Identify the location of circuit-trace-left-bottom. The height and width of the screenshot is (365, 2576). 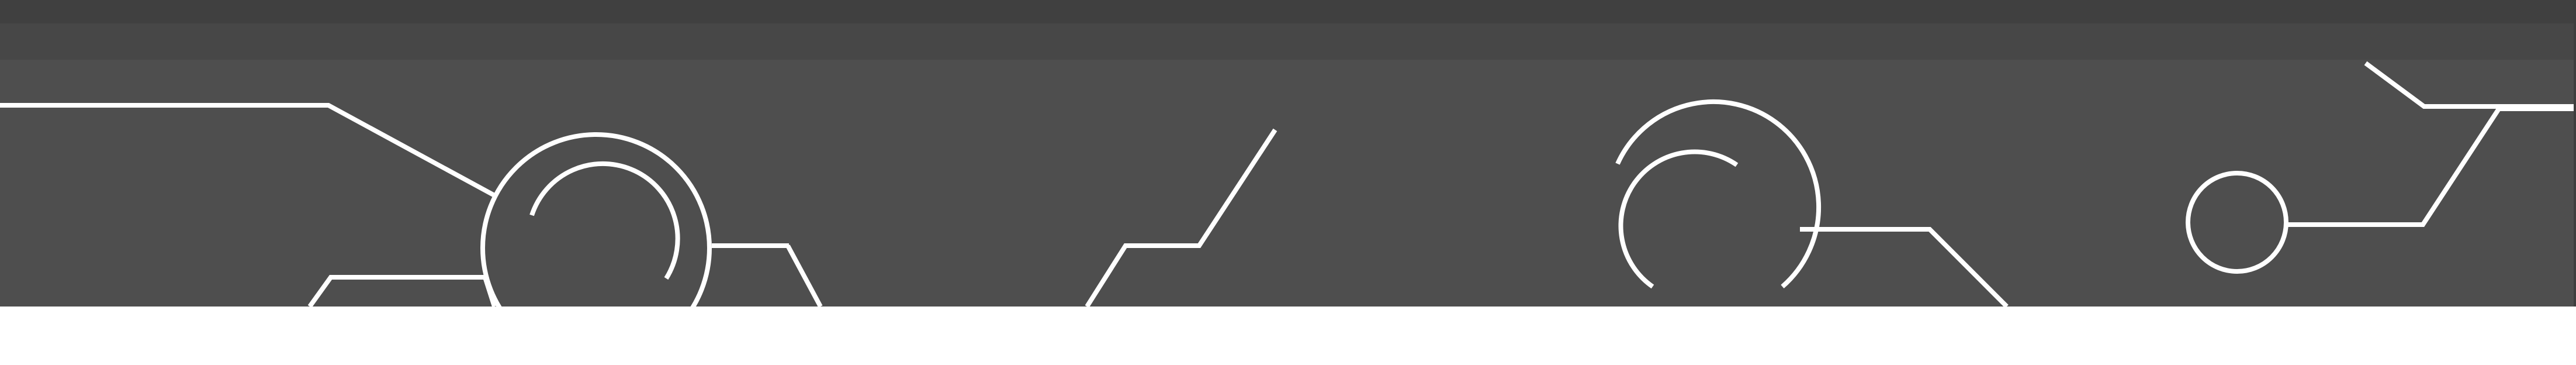
(402, 291).